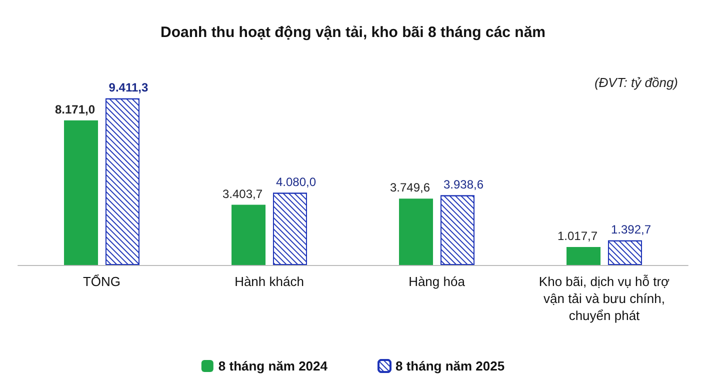  Describe the element at coordinates (101, 281) in the screenshot. I see `x-tick-label: TỔNG` at that location.